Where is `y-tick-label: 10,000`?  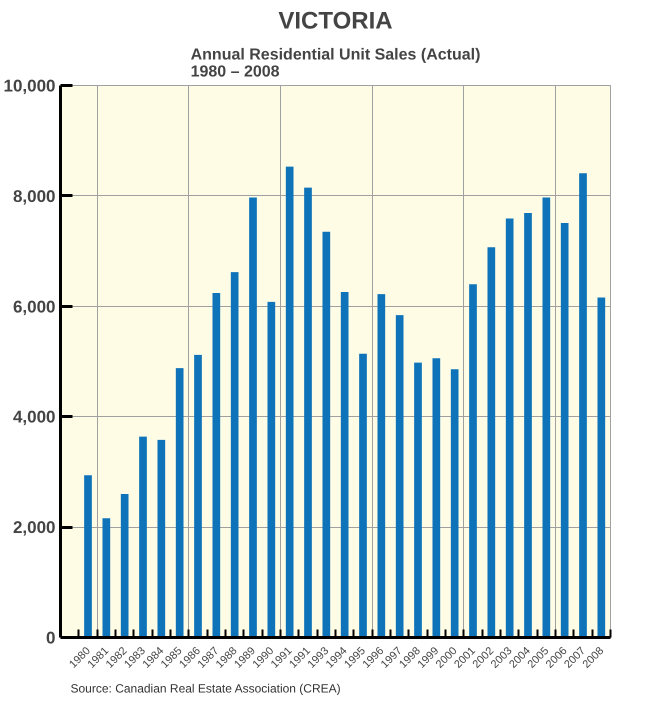
y-tick-label: 10,000 is located at coordinates (30, 86).